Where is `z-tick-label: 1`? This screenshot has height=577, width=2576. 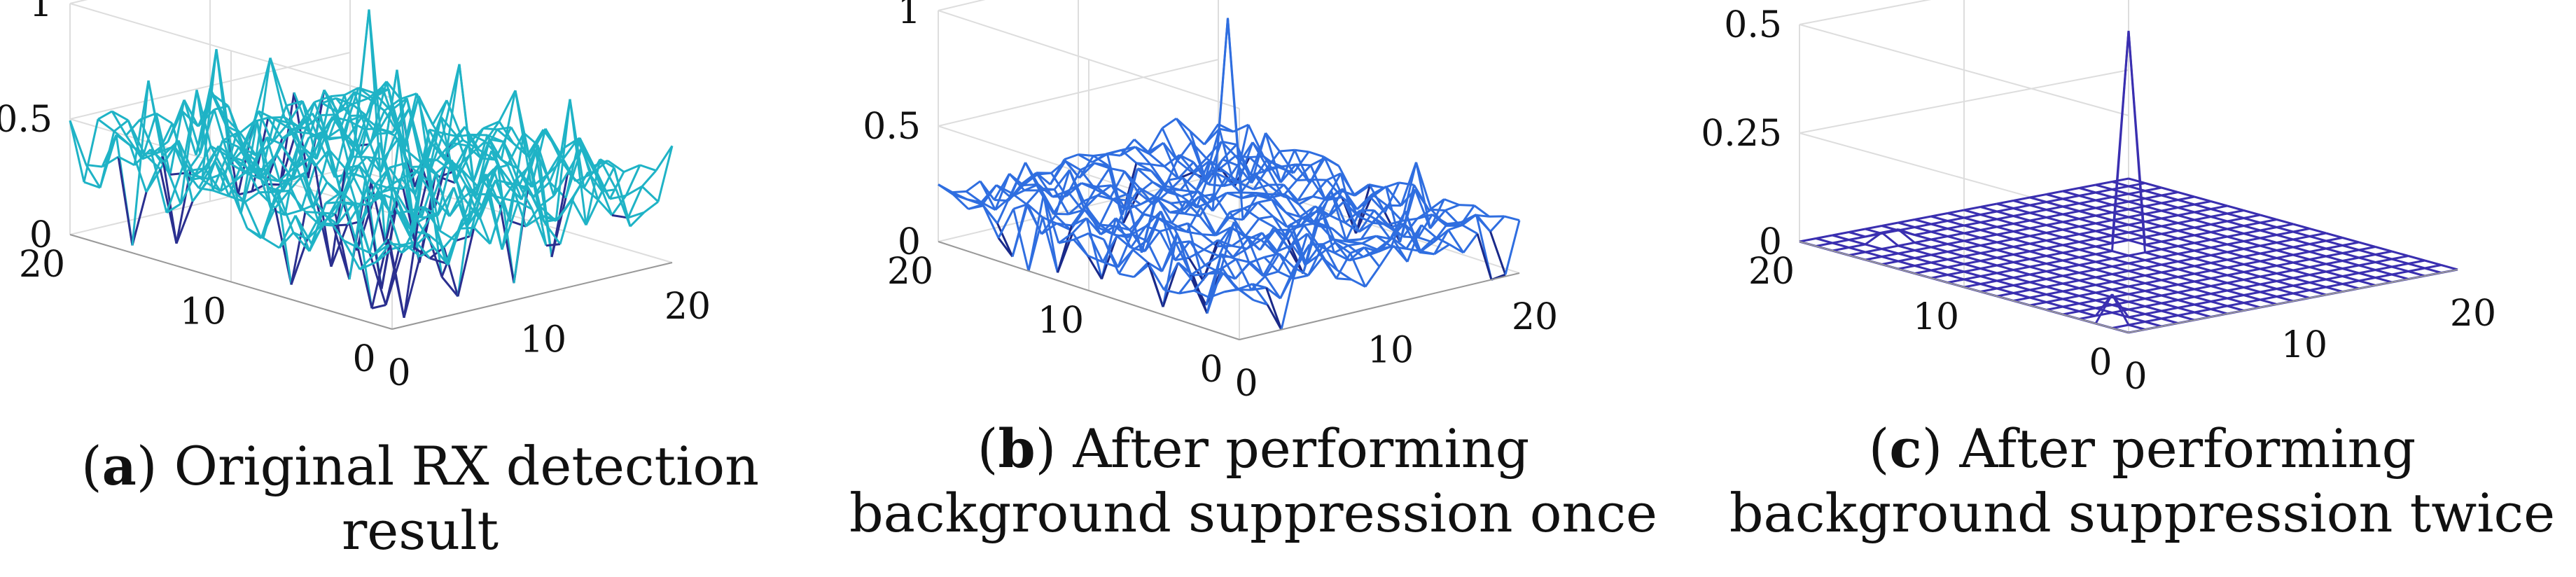 z-tick-label: 1 is located at coordinates (41, 12).